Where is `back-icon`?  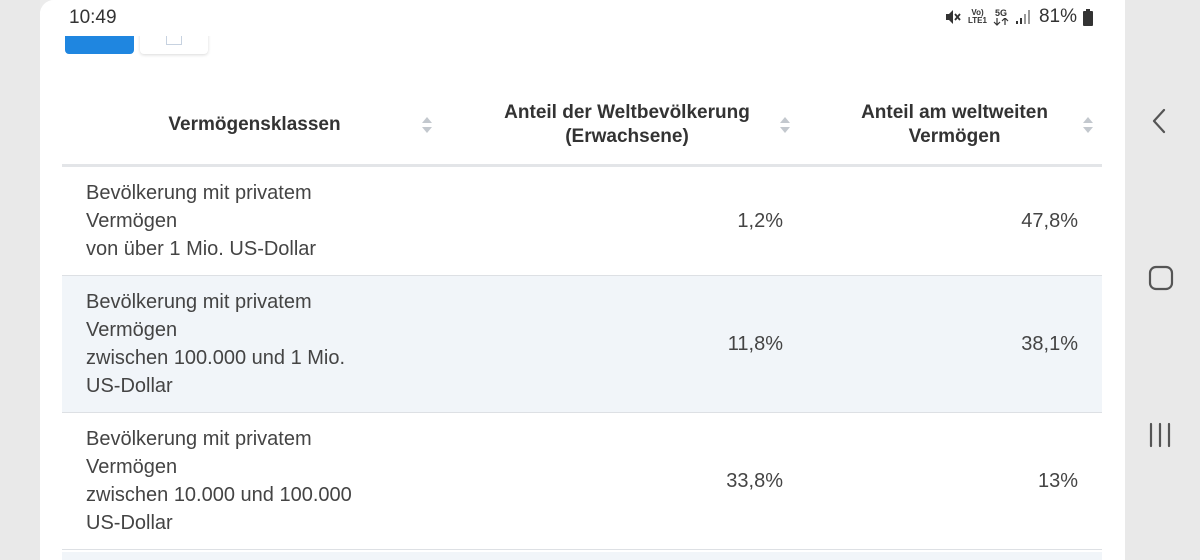
back-icon is located at coordinates (1159, 121).